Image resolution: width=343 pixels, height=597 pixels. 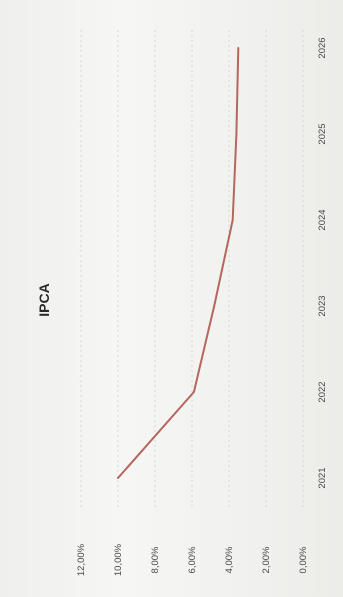 What do you see at coordinates (322, 219) in the screenshot?
I see `x-tick-label: 2024` at bounding box center [322, 219].